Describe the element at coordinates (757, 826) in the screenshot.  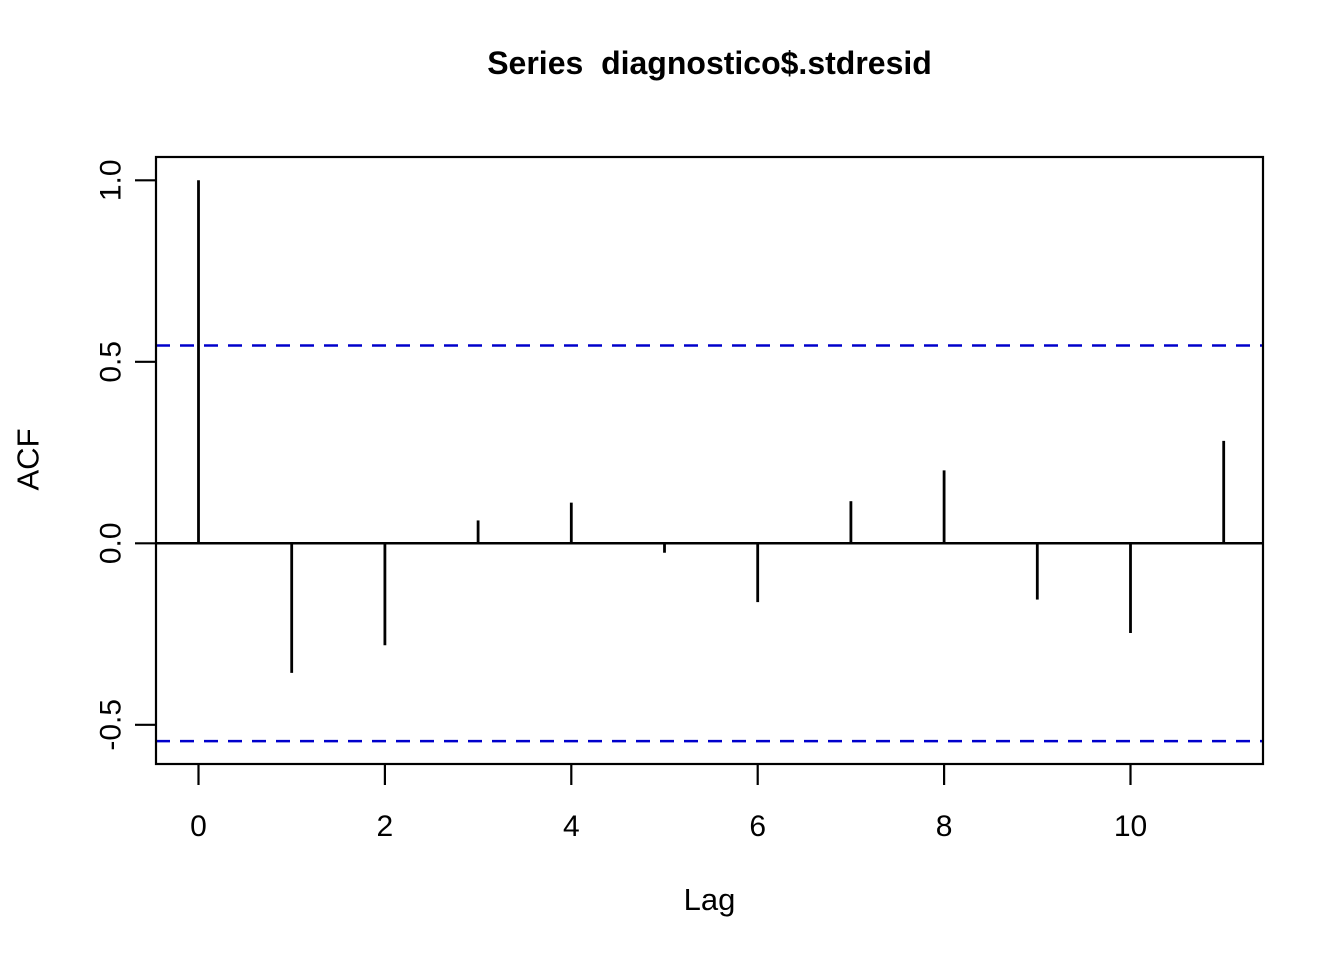
I see `x-tick-label-6: 6` at that location.